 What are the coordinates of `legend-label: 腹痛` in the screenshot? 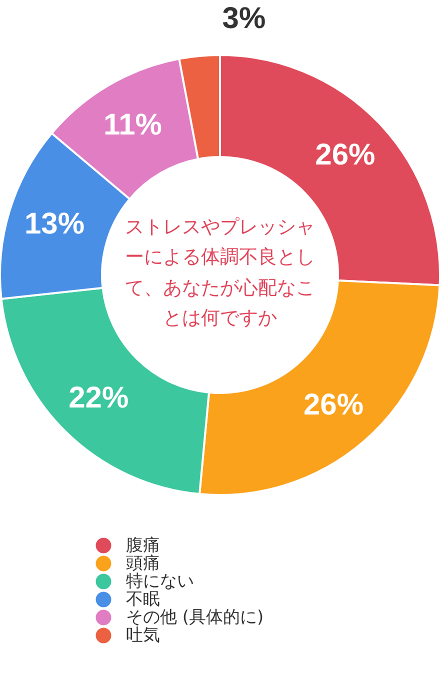 It's located at (143, 546).